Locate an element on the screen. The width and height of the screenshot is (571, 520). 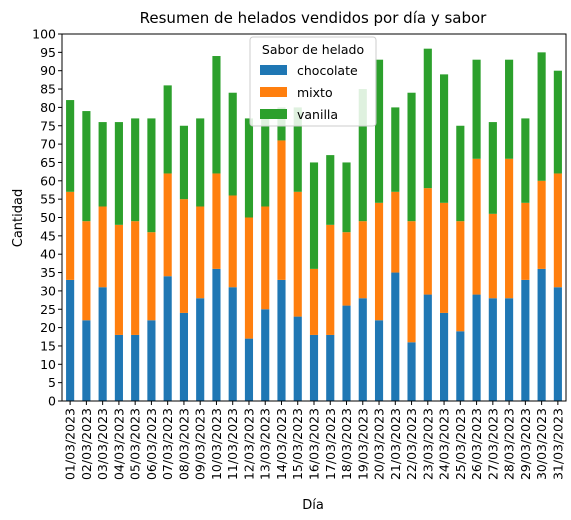
legend-items: chocolate mixto vanilla is located at coordinates (309, 92).